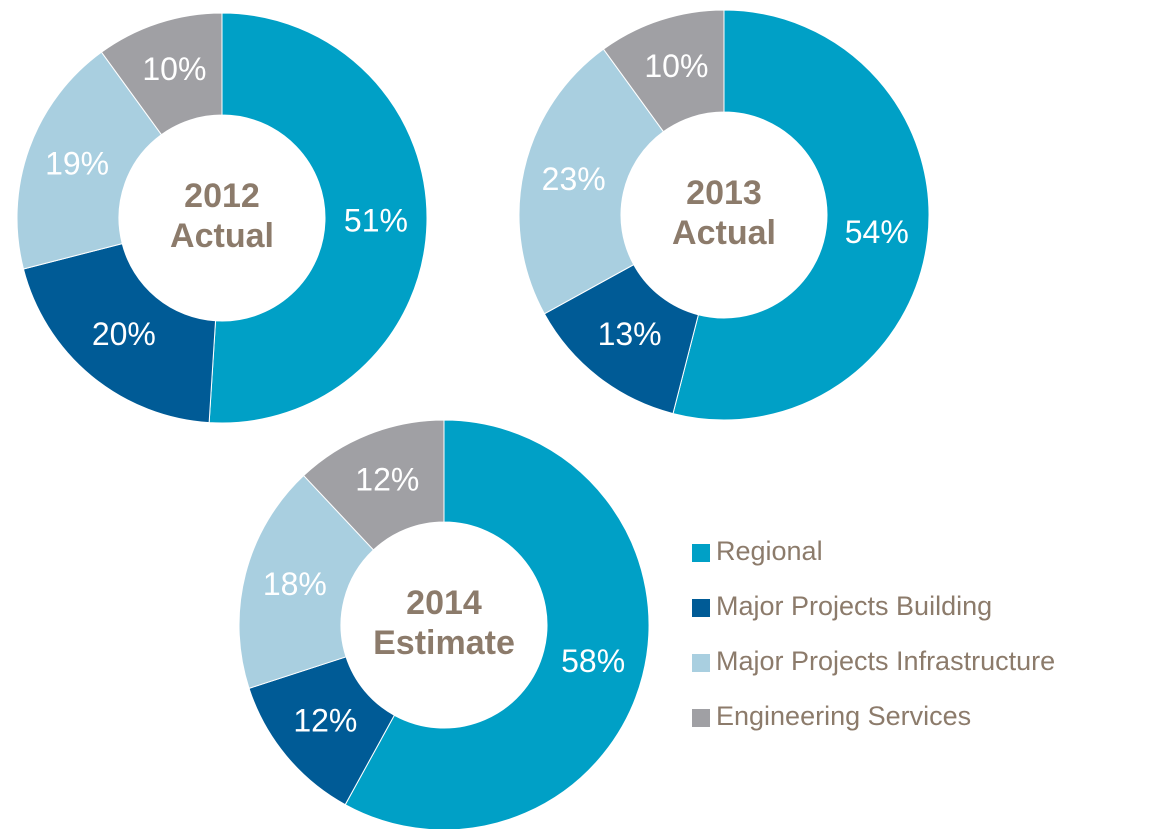 The image size is (1156, 829). What do you see at coordinates (593, 661) in the screenshot?
I see `value-label: 58%` at bounding box center [593, 661].